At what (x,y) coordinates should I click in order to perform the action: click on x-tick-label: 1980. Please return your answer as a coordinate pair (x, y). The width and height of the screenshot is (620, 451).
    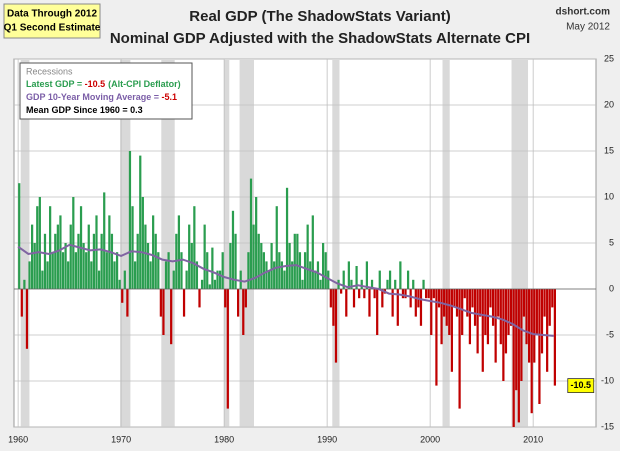
    Looking at the image, I should click on (224, 439).